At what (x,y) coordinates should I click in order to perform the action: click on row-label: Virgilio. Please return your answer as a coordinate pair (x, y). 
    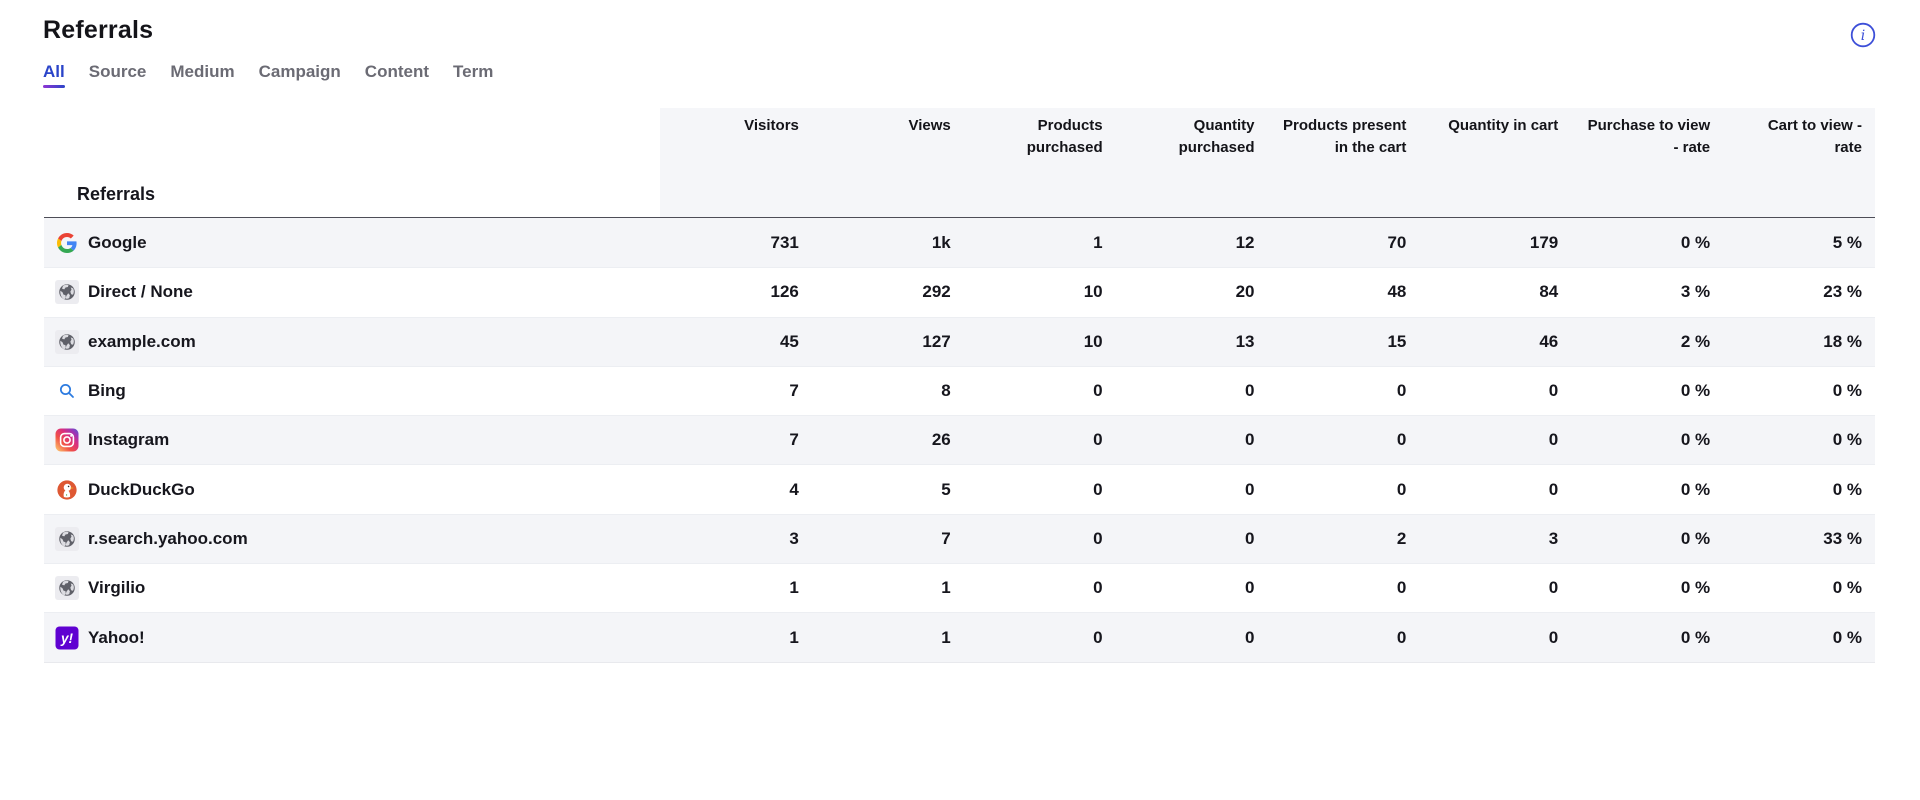
    Looking at the image, I should click on (117, 588).